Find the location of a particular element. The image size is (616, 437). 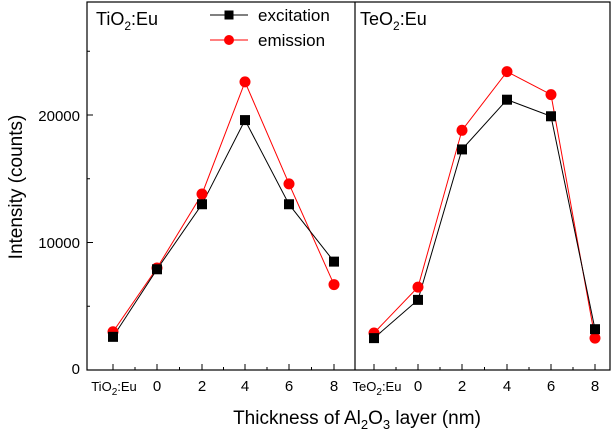

y-axis-title: Intensity (counts) is located at coordinates (16, 187).